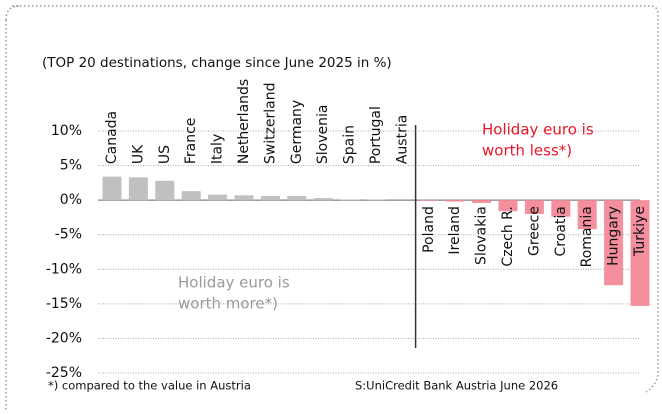 The image size is (662, 414). I want to click on x-tick-label: Croatia, so click(561, 231).